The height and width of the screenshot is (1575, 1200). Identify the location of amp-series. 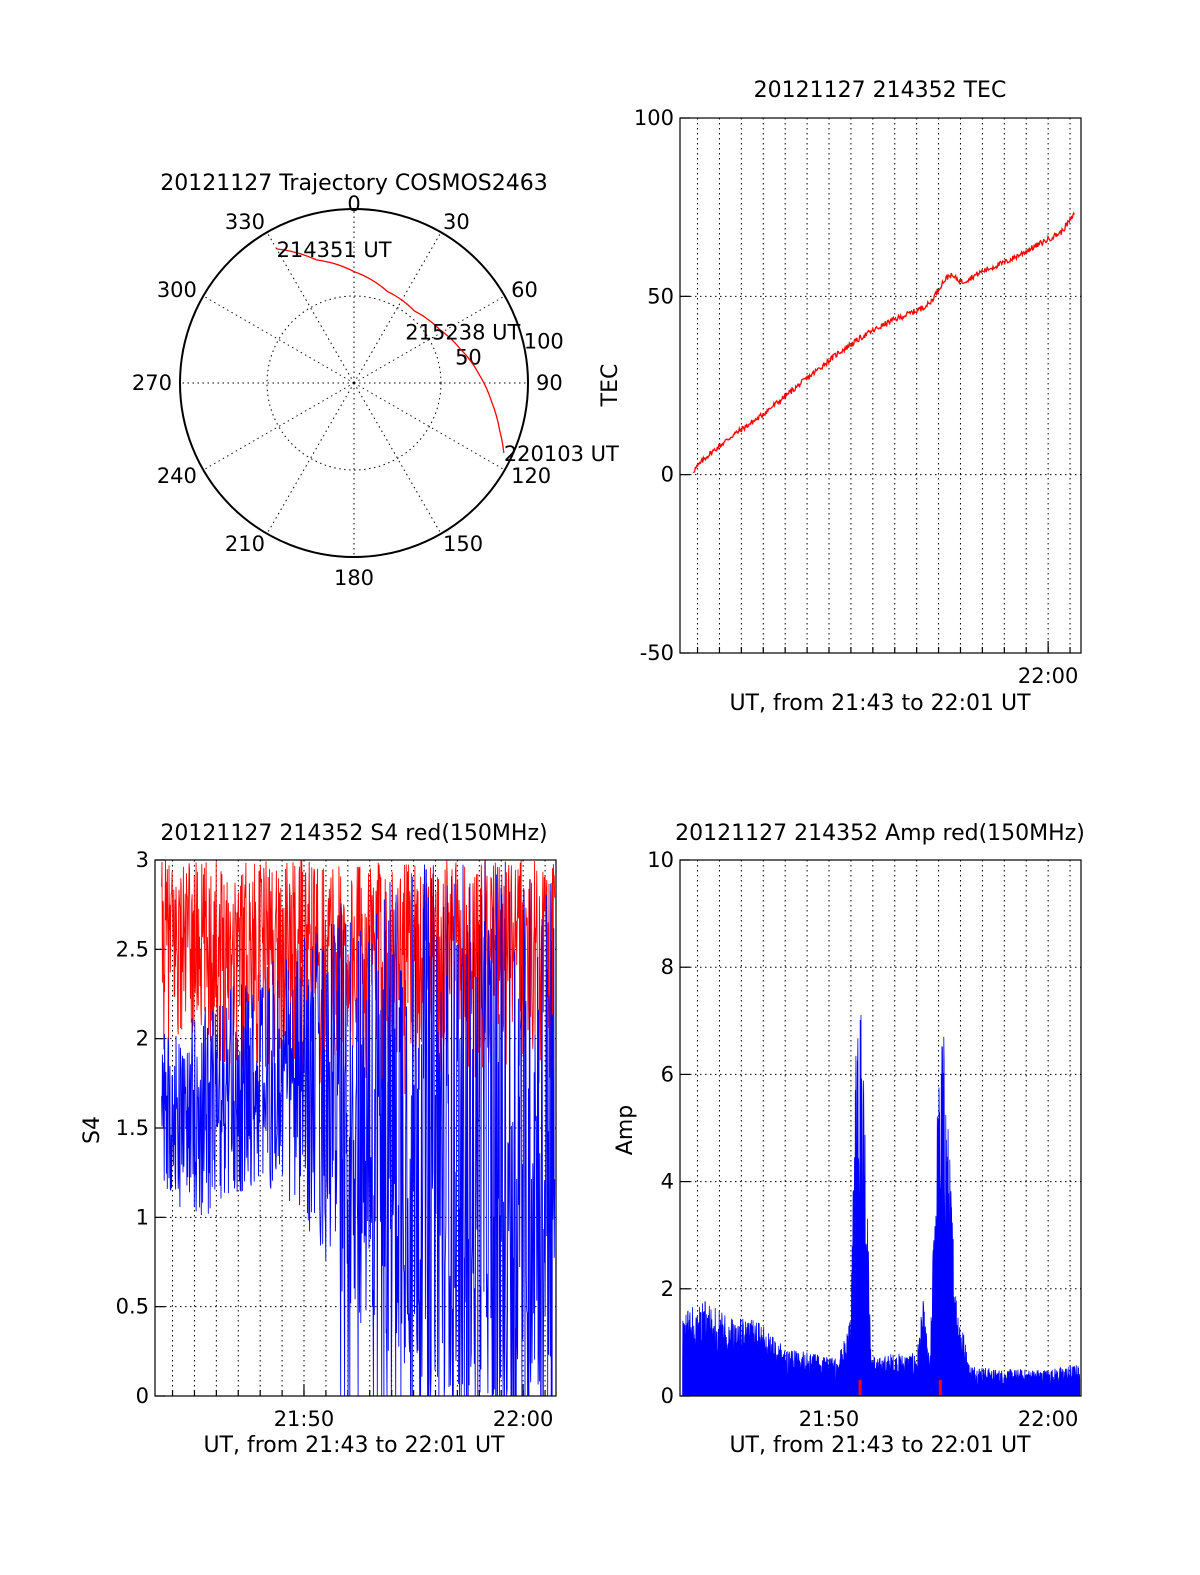
(881, 1205).